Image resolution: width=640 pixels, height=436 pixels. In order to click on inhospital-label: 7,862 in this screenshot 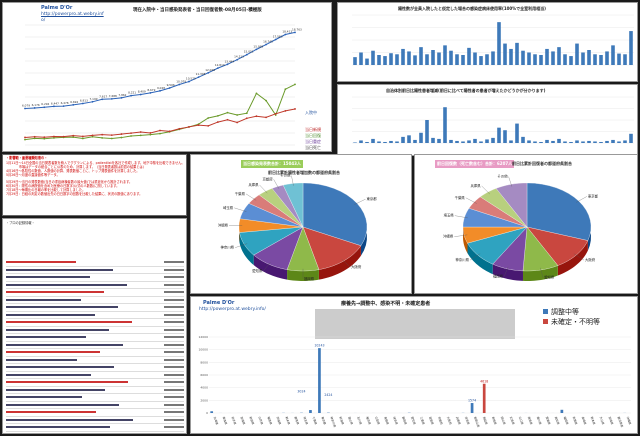, I will do `click(122, 95)`.